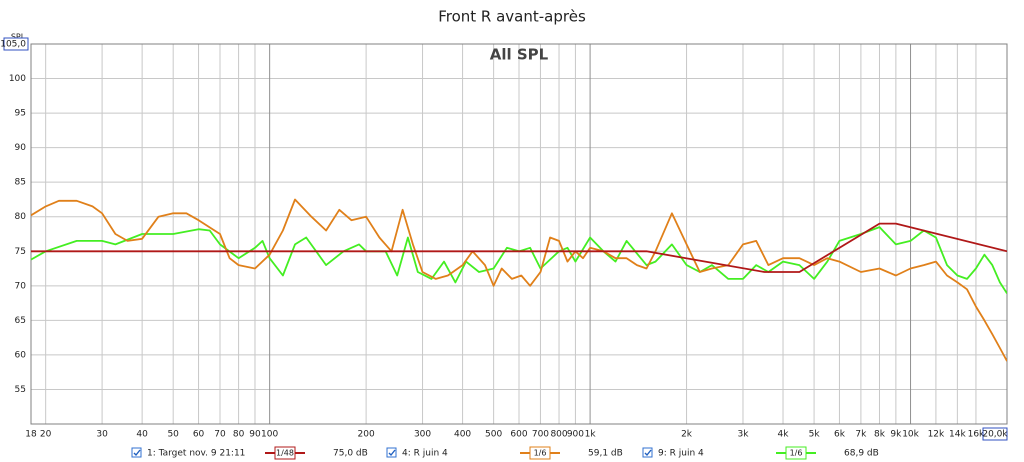 The image size is (1024, 462). Describe the element at coordinates (20, 114) in the screenshot. I see `y-tick-label: 95` at that location.